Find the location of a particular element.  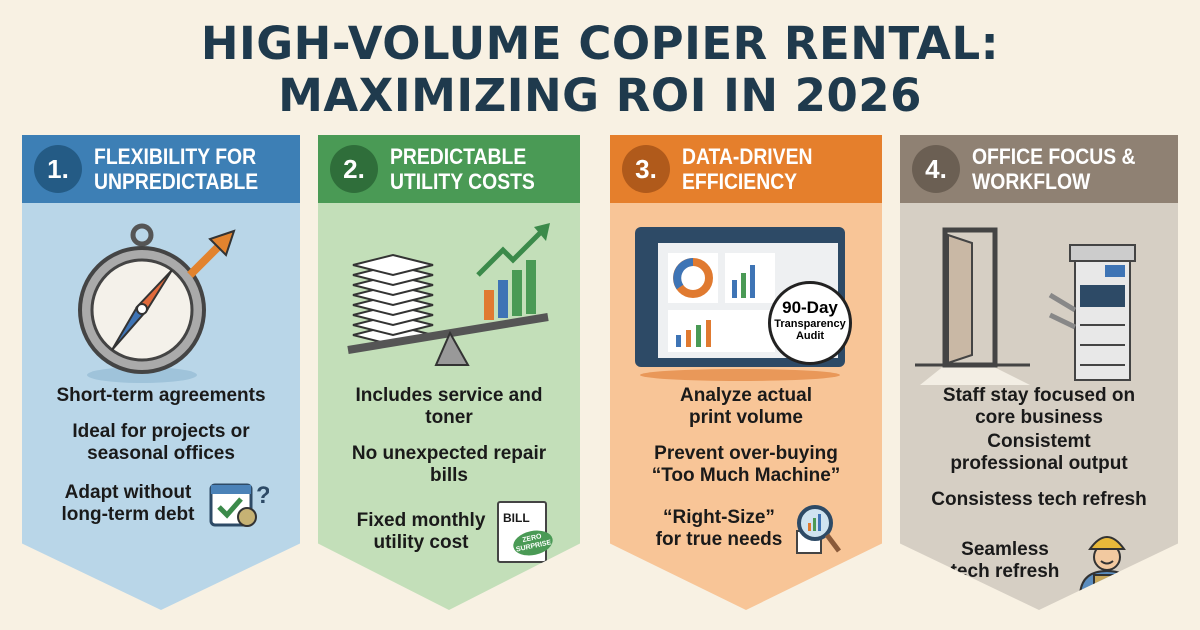

calendar-check-icon: ? is located at coordinates (239, 504).